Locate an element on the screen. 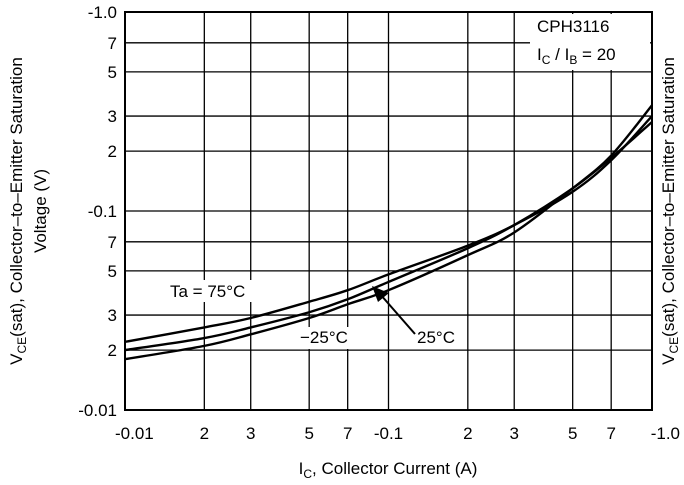 The width and height of the screenshot is (684, 485). x-tick-label: -0.1 is located at coordinates (388, 433).